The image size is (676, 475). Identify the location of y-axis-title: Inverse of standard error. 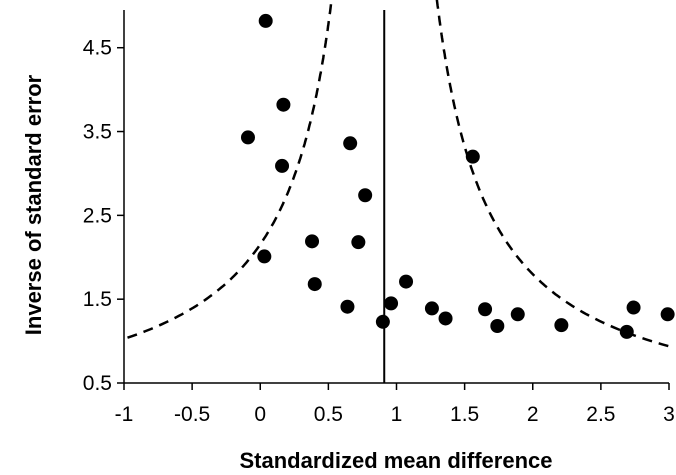
(33, 204).